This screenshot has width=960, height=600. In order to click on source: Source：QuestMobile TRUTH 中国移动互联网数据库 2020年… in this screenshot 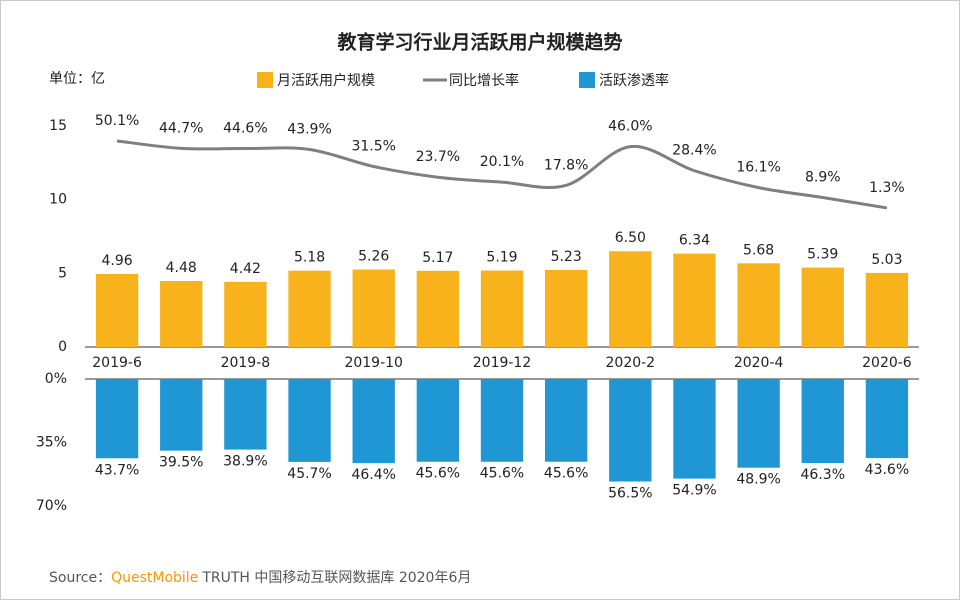, I will do `click(260, 578)`.